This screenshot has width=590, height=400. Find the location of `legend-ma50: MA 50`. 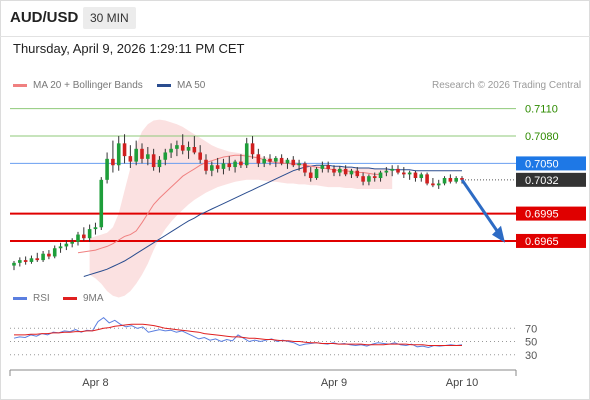

legend-ma50: MA 50 is located at coordinates (181, 85).